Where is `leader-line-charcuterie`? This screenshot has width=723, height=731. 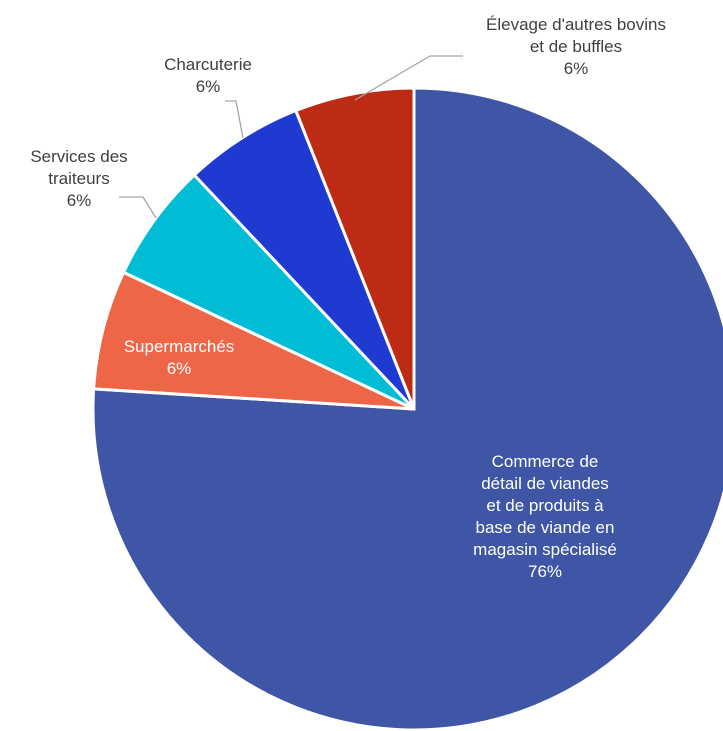
leader-line-charcuterie is located at coordinates (234, 119).